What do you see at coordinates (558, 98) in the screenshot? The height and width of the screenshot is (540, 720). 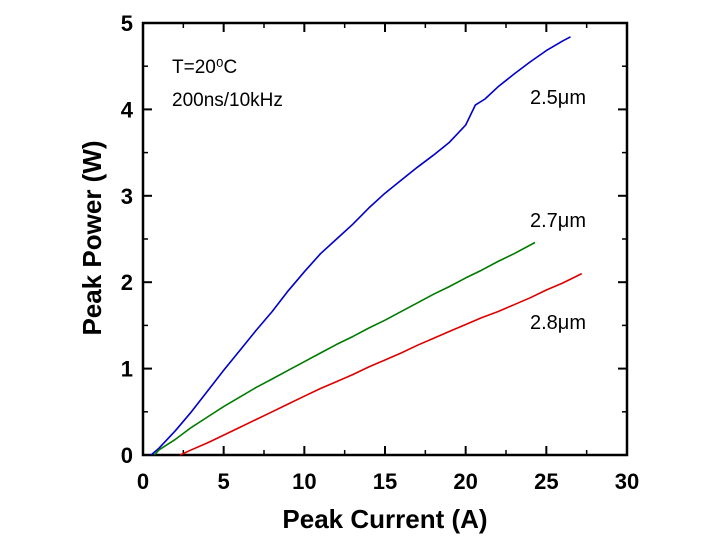 I see `series-label-2-5um: 2.5μm` at bounding box center [558, 98].